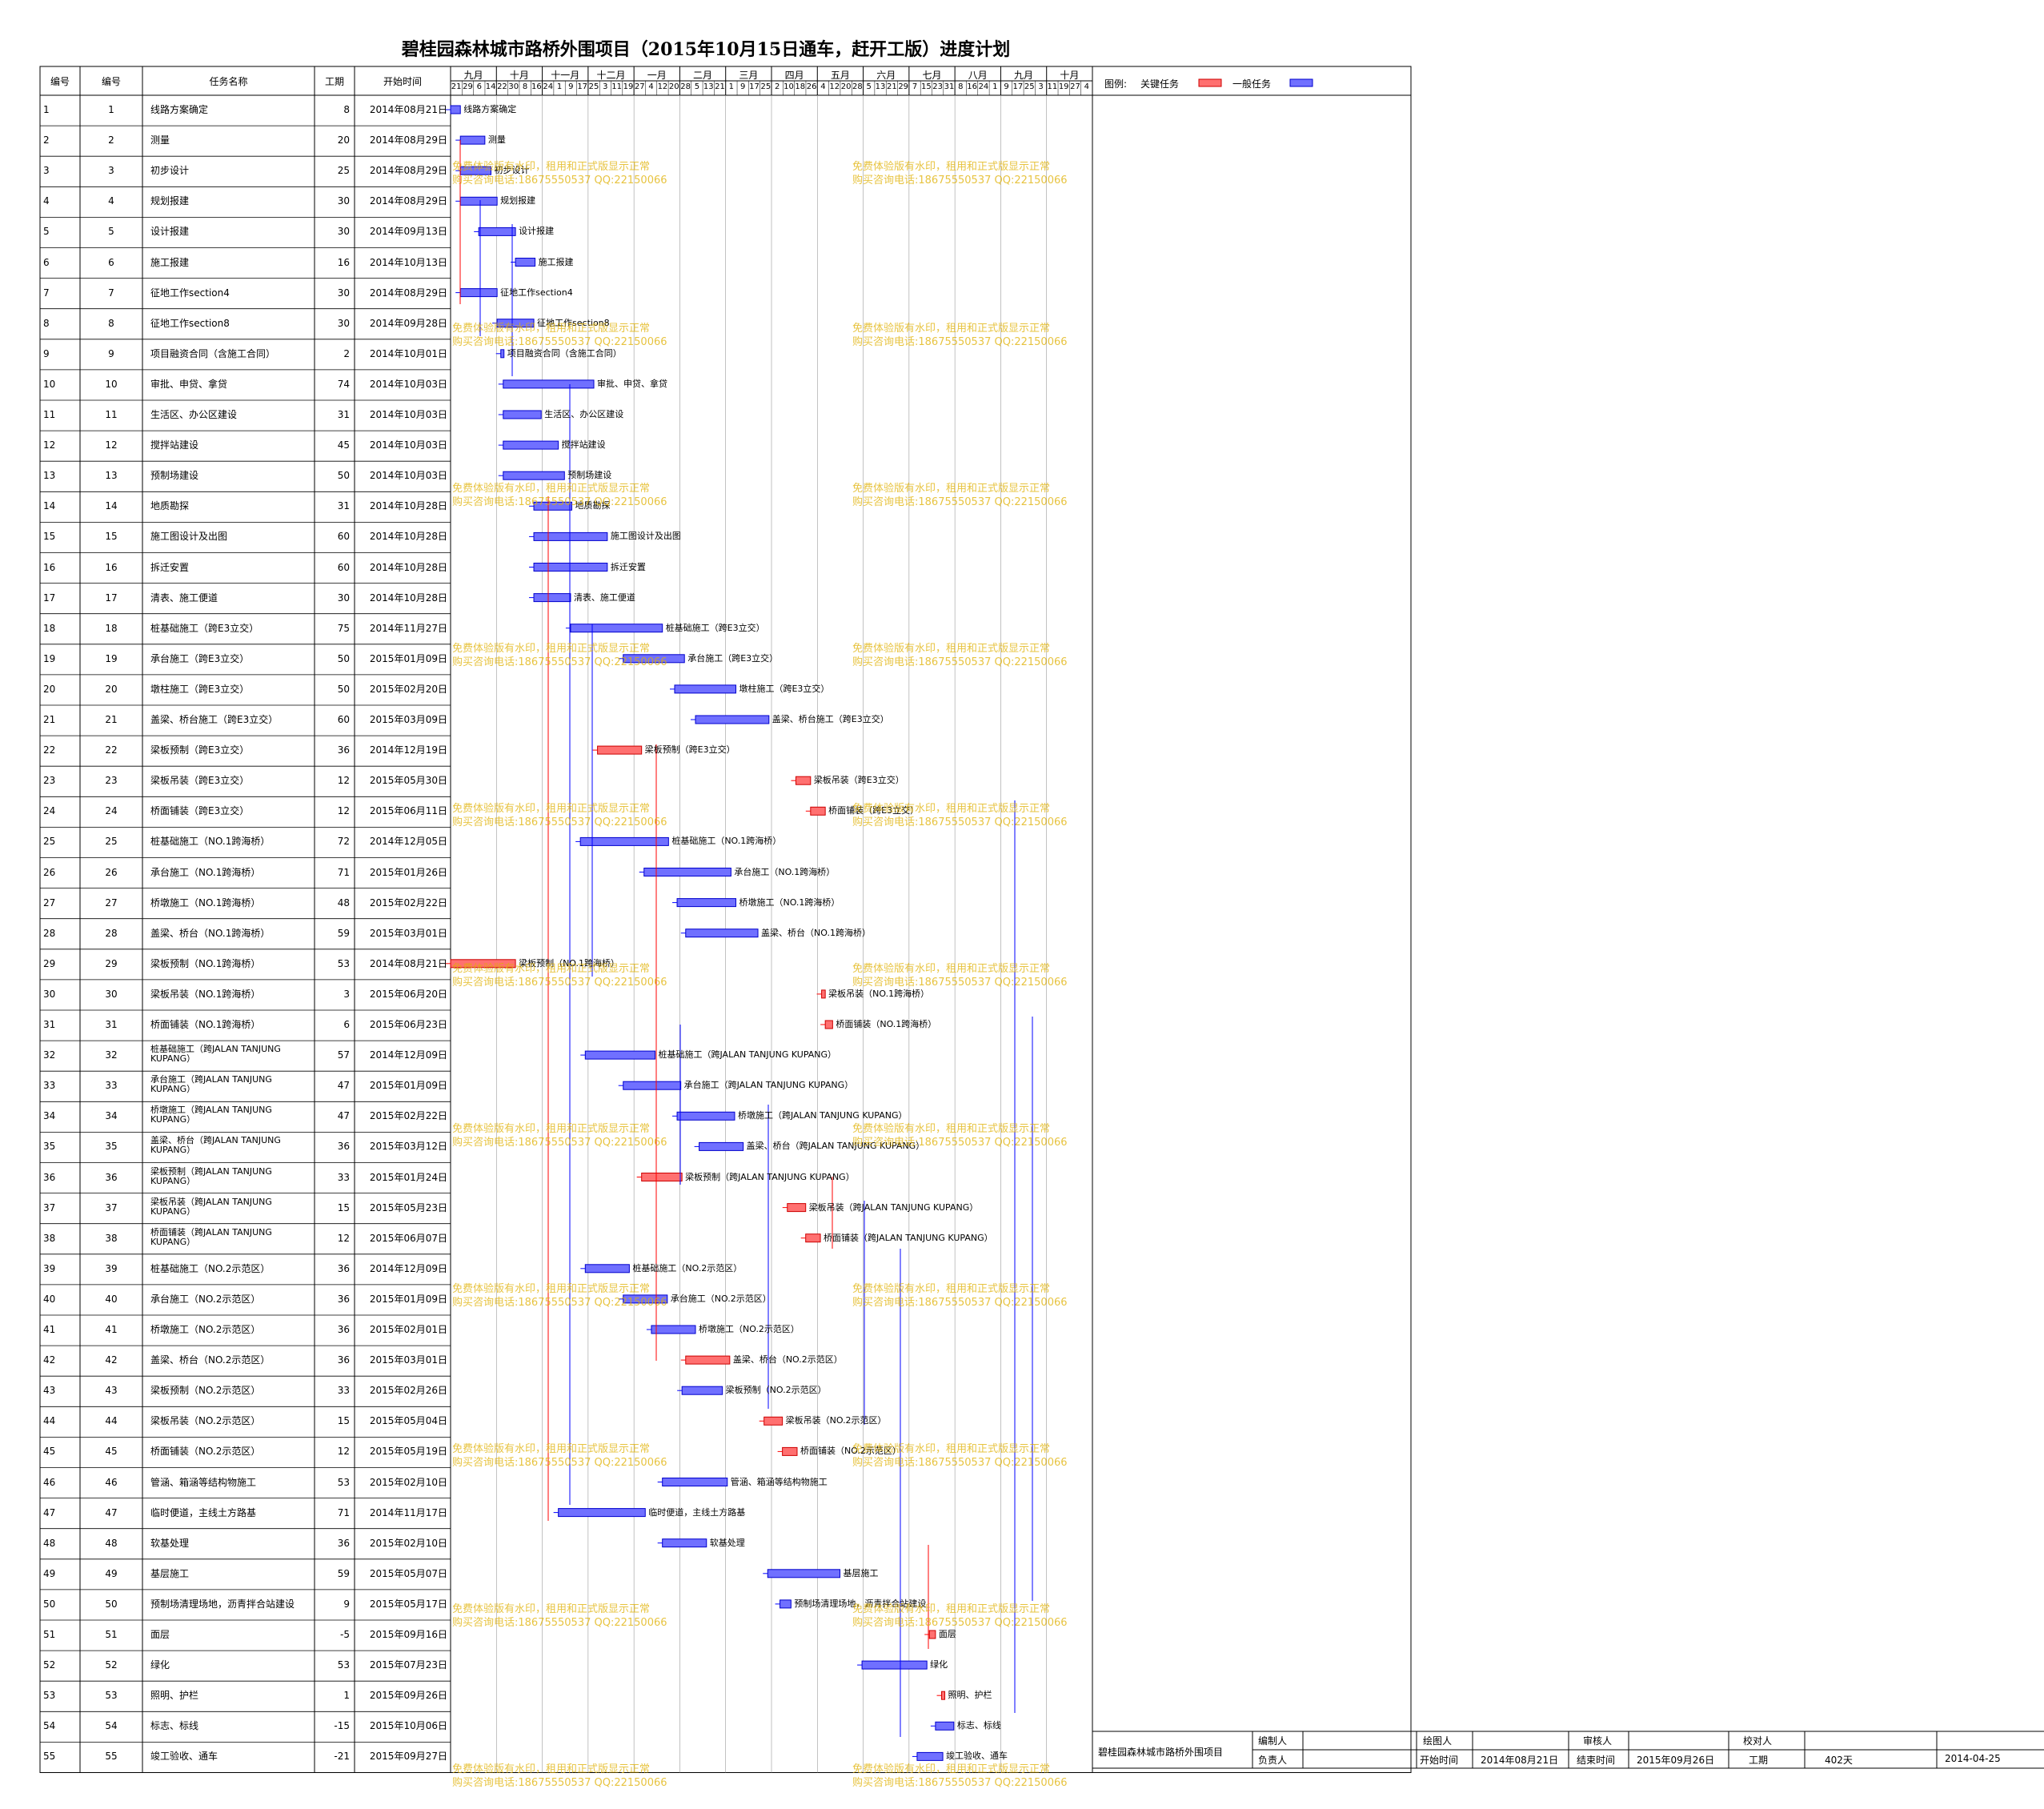 Image resolution: width=2044 pixels, height=1809 pixels. What do you see at coordinates (205, 1330) in the screenshot?
I see `task-name: 桥墩施工（NO.2示范区）` at bounding box center [205, 1330].